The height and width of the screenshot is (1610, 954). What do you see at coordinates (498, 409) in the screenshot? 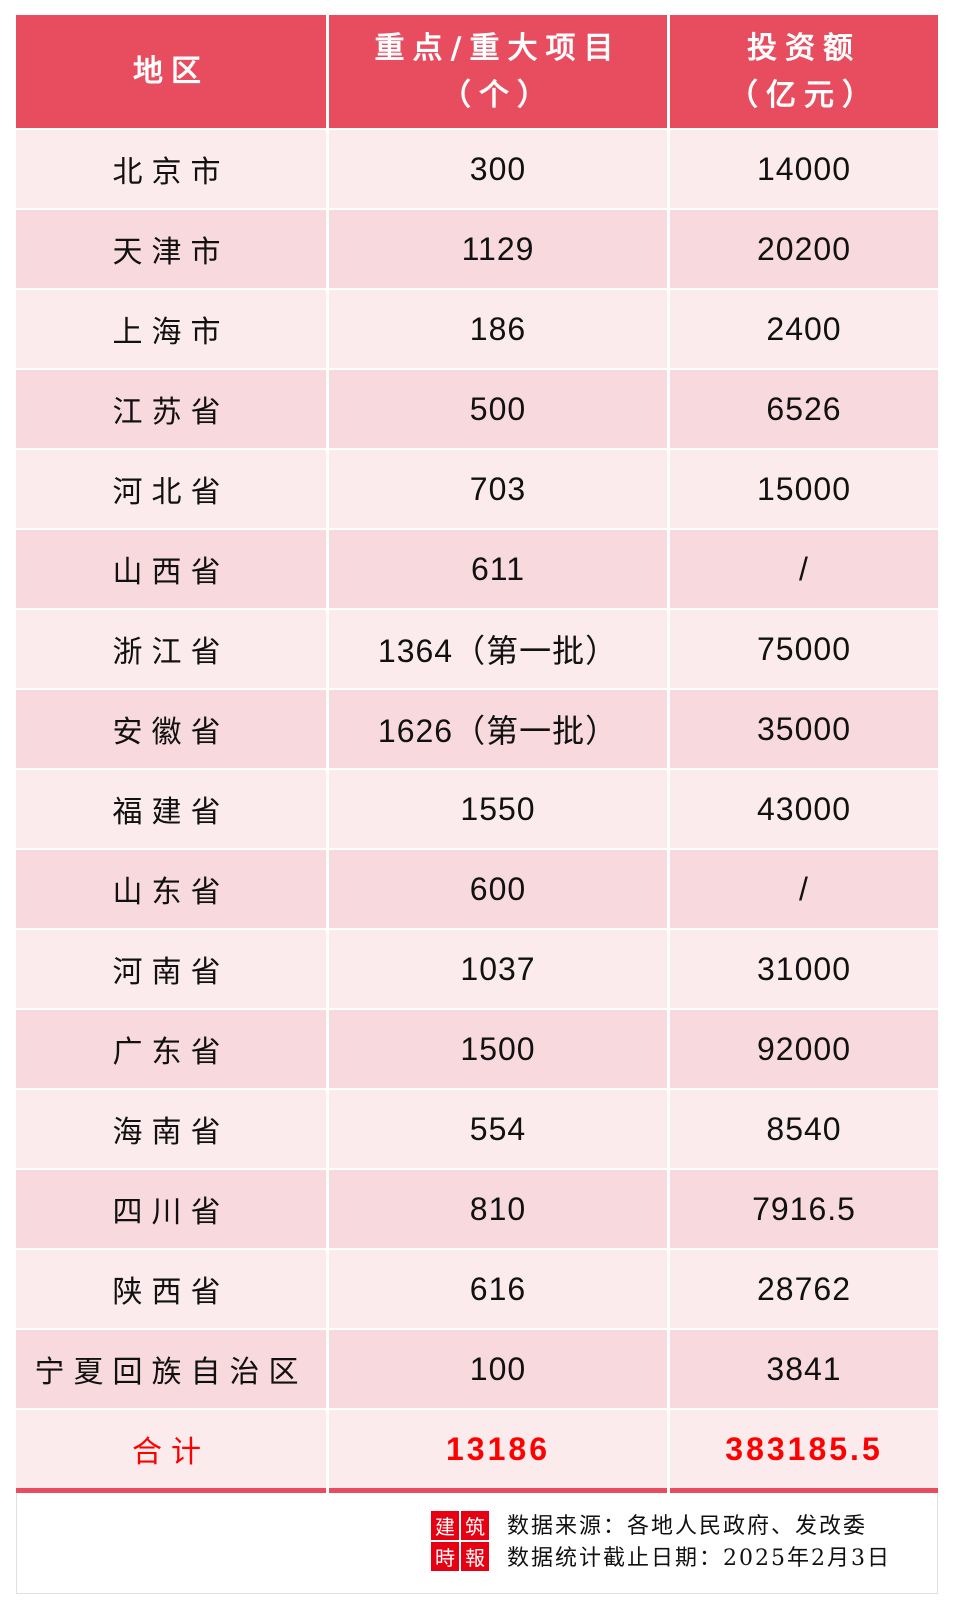
I see `projects-cell: 500` at bounding box center [498, 409].